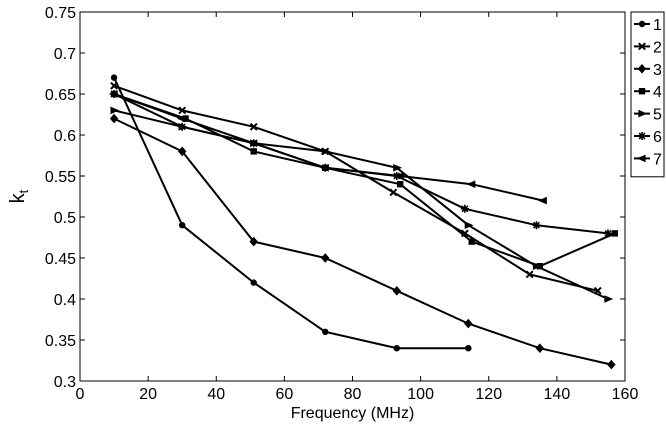 This screenshot has height=432, width=666. What do you see at coordinates (648, 159) in the screenshot?
I see `legend-entry-7: 7` at bounding box center [648, 159].